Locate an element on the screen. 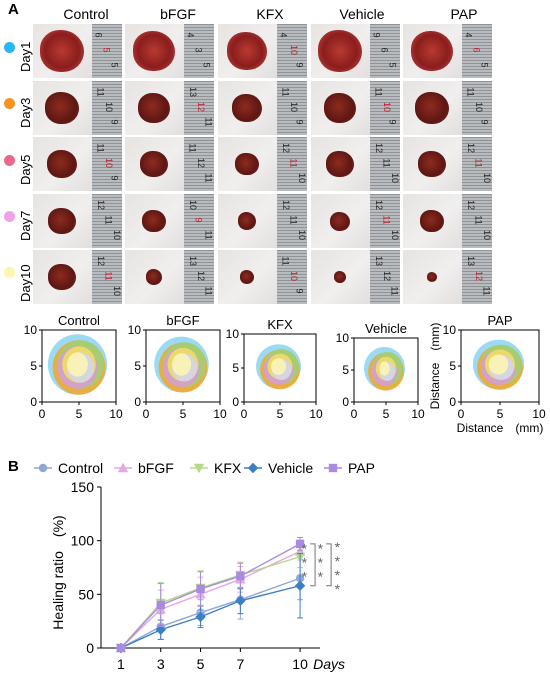 The image size is (550, 677). outline-chart-title: bFGF is located at coordinates (182, 320).